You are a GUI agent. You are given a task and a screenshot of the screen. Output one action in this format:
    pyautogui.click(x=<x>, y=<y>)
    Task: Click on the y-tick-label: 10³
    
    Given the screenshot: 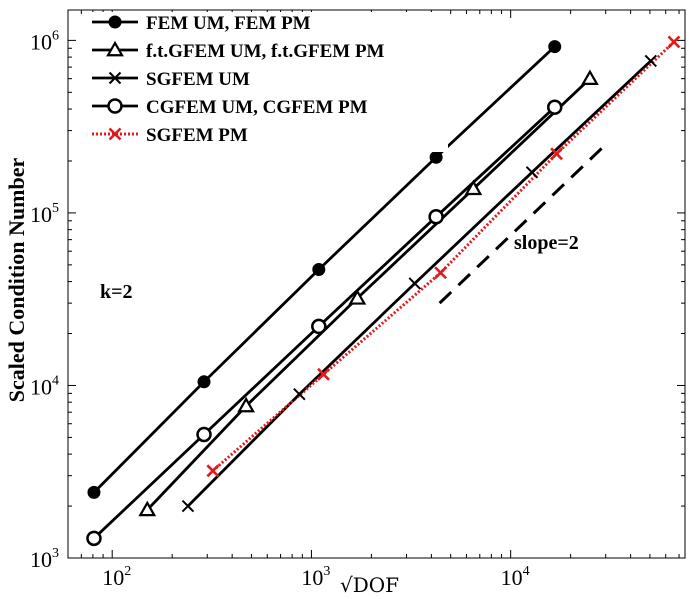 What is the action you would take?
    pyautogui.click(x=44, y=559)
    